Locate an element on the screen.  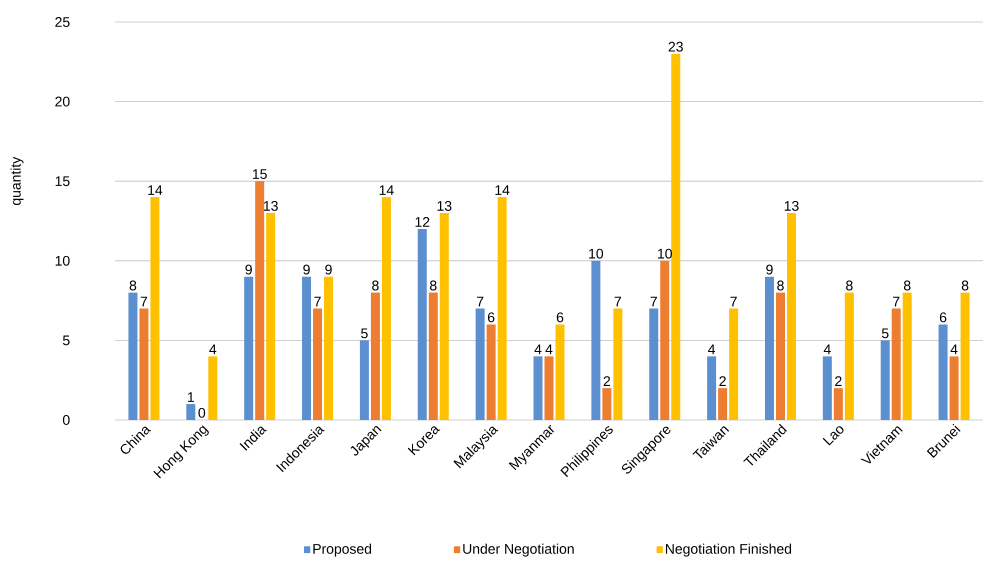
data-label: 15 is located at coordinates (259, 174).